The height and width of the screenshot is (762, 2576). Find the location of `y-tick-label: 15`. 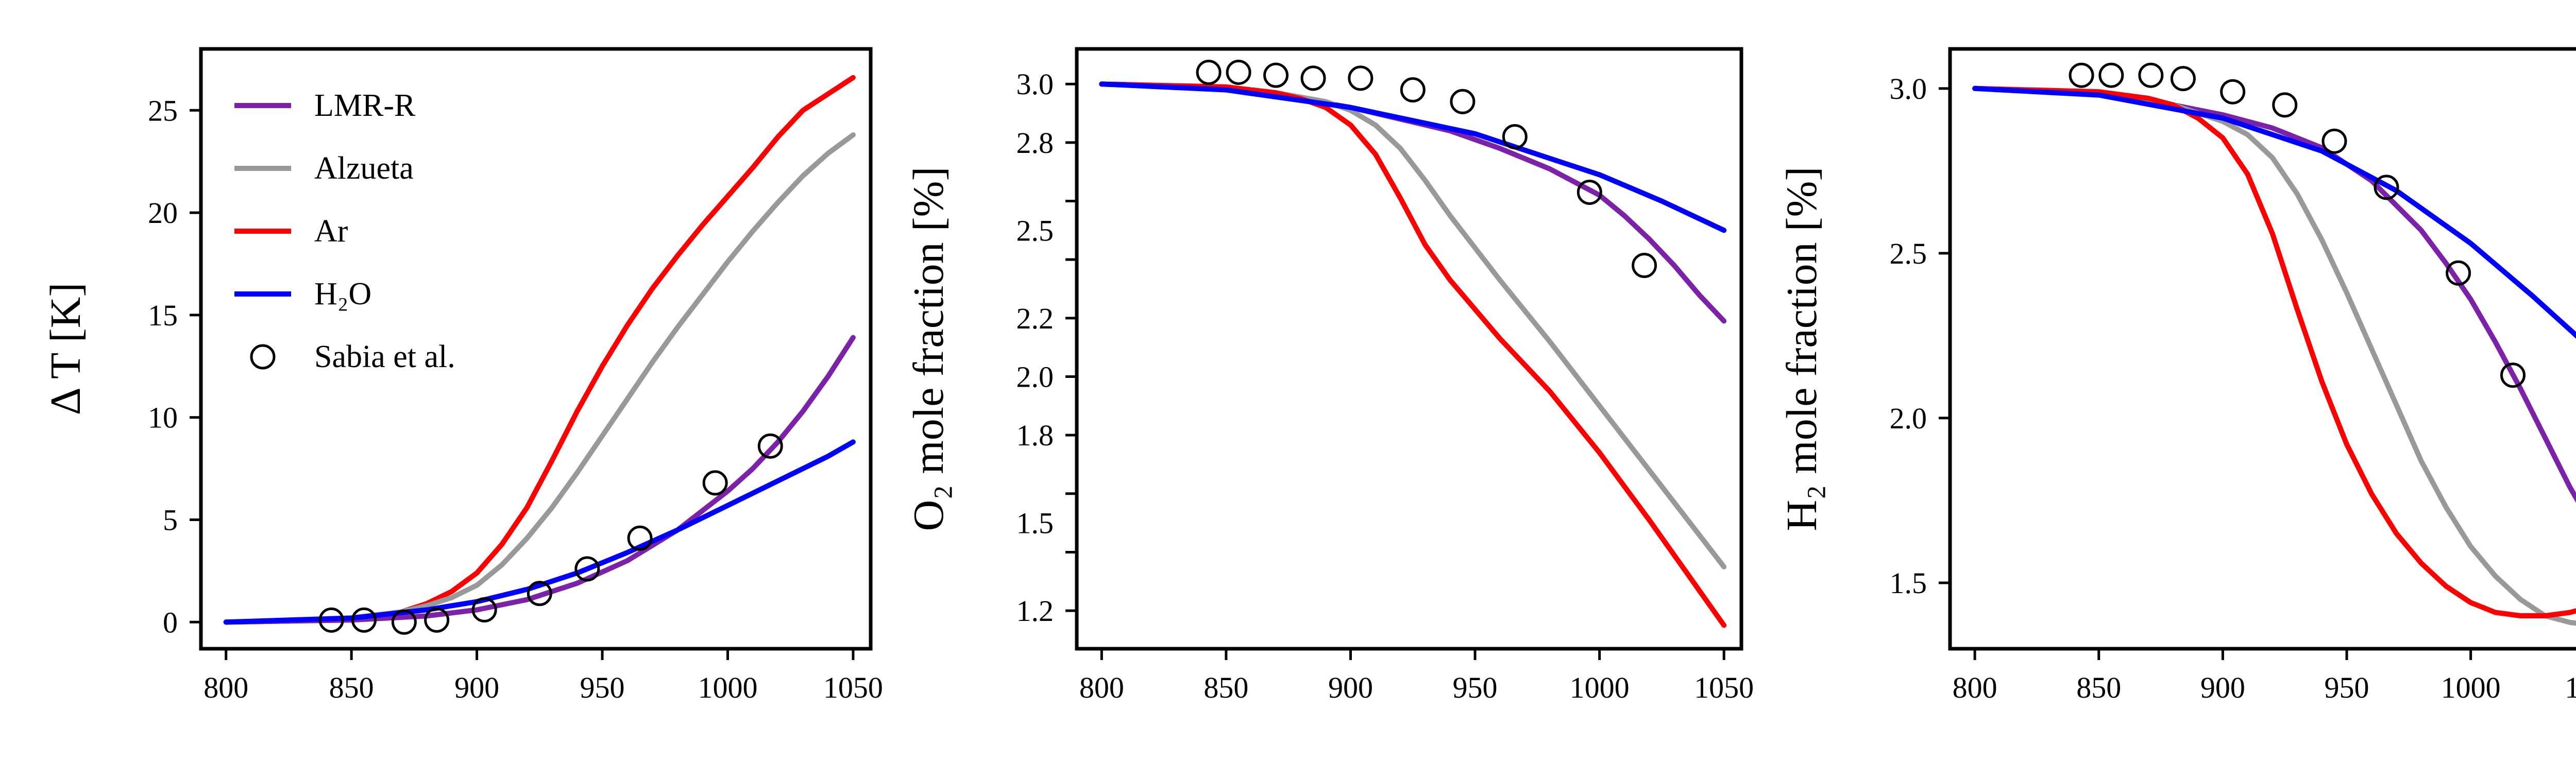

y-tick-label: 15 is located at coordinates (163, 315).